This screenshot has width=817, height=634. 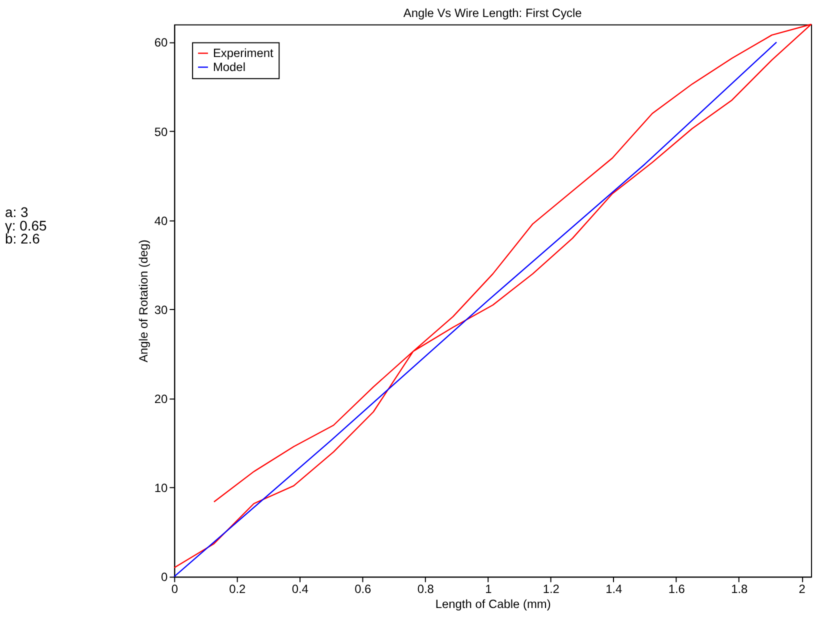 I want to click on x-tick-label: 1, so click(x=488, y=589).